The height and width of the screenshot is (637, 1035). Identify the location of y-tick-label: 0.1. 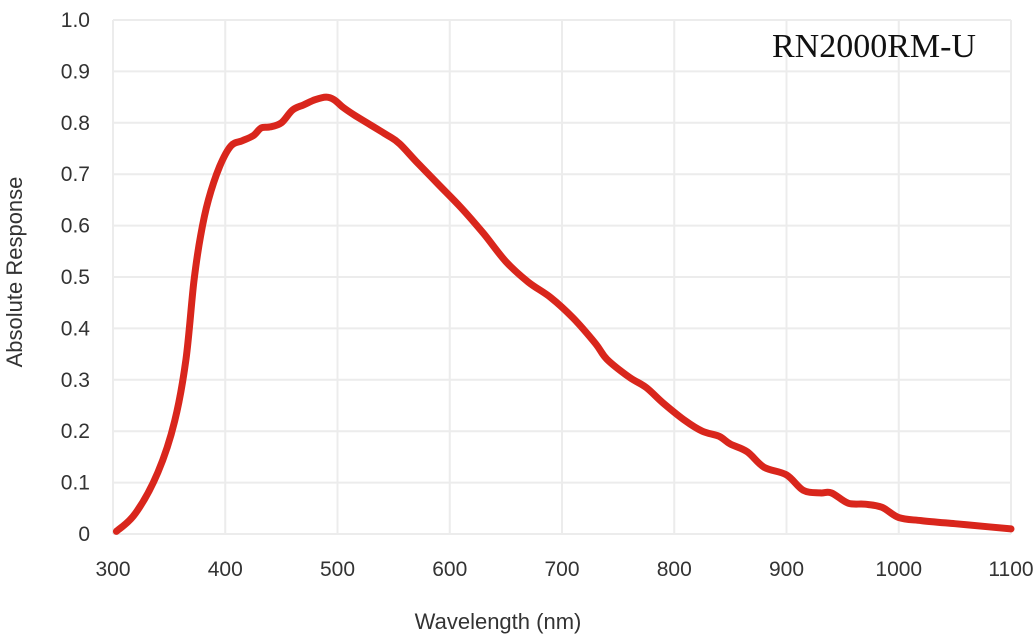
(75, 483).